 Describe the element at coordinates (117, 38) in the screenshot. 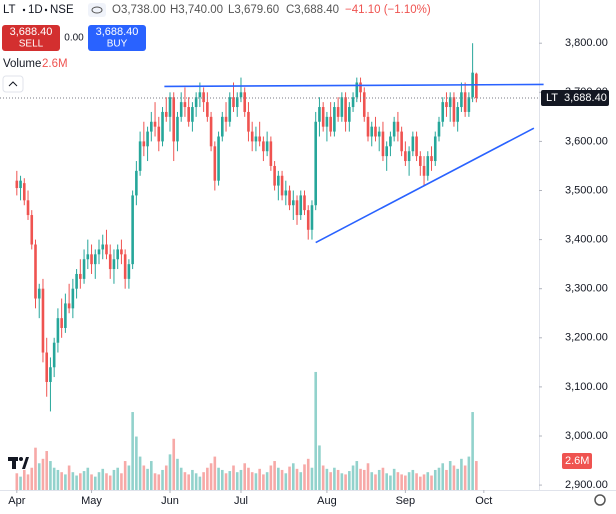

I see `buy-button` at that location.